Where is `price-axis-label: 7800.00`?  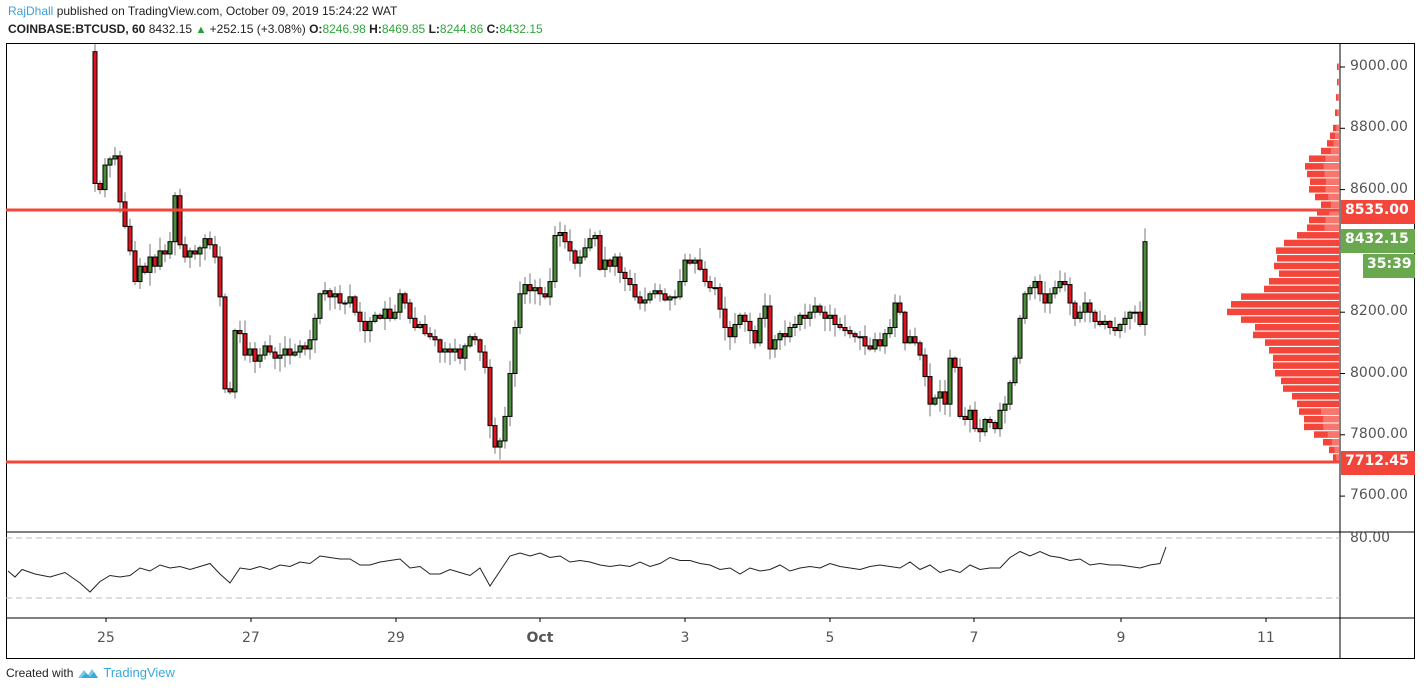 price-axis-label: 7800.00 is located at coordinates (1379, 433).